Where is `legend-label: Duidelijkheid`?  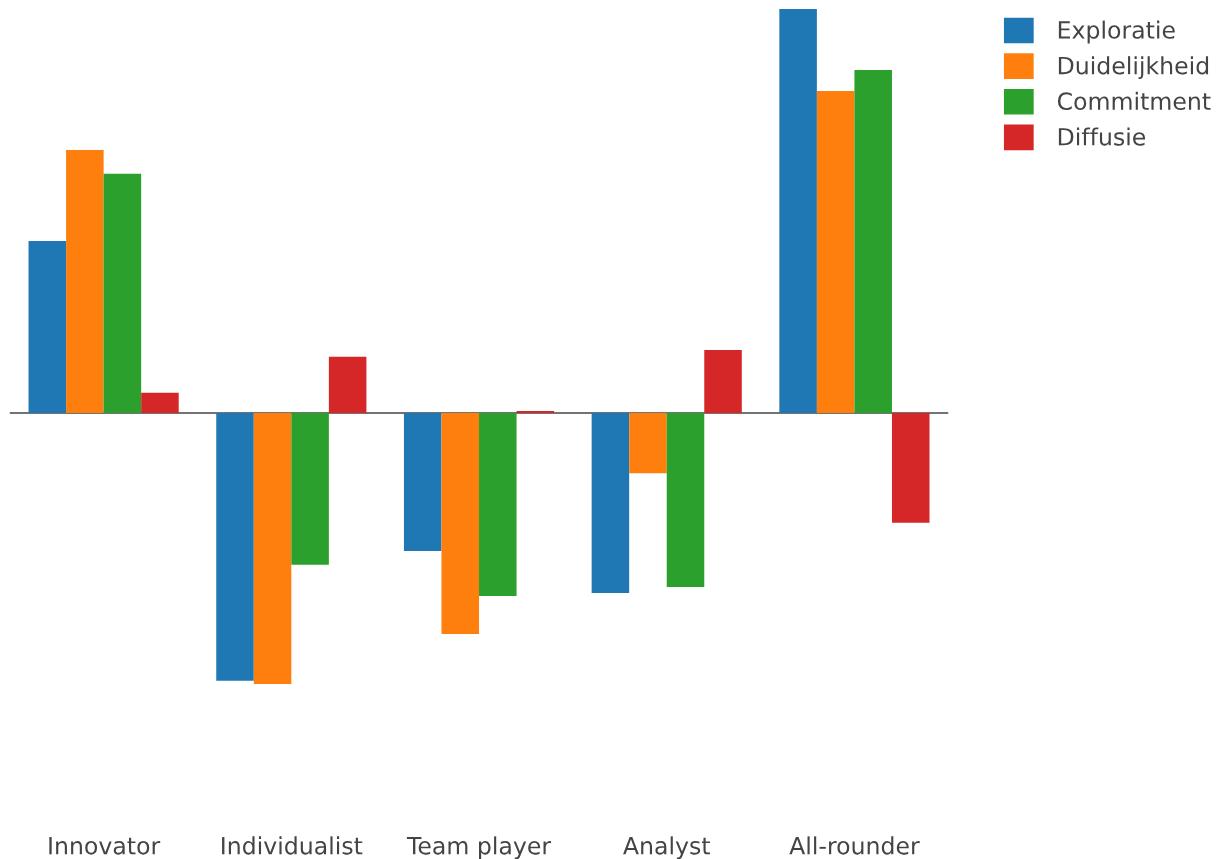 legend-label: Duidelijkheid is located at coordinates (1133, 68).